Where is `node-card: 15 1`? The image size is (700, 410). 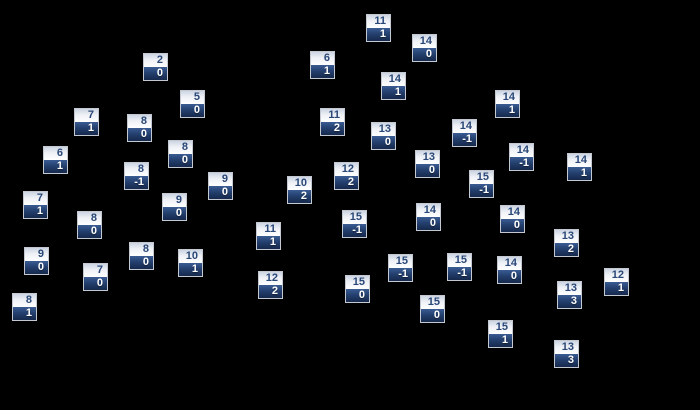
node-card: 15 1 is located at coordinates (500, 334).